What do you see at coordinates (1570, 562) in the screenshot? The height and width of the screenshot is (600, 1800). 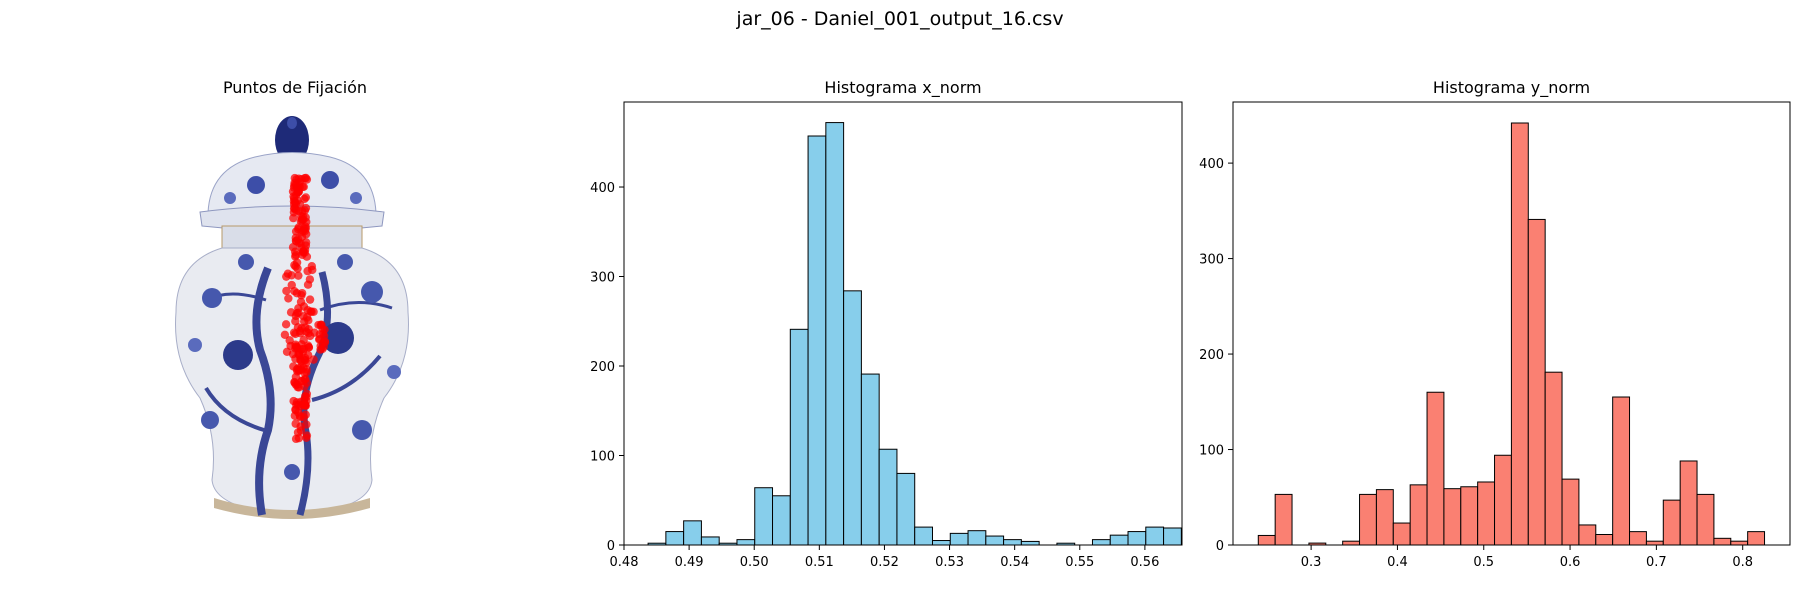 I see `histogram-y-xtick-label: 0.6` at bounding box center [1570, 562].